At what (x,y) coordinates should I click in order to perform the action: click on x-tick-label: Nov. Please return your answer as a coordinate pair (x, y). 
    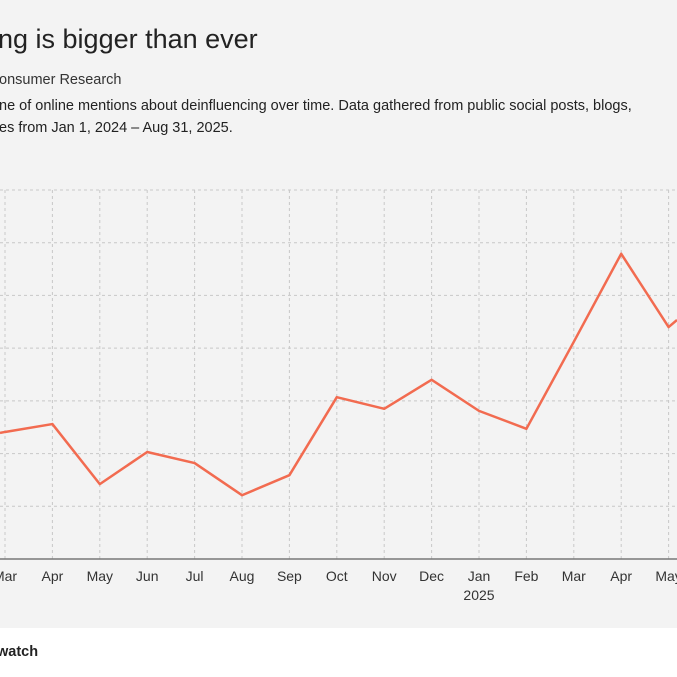
    Looking at the image, I should click on (384, 576).